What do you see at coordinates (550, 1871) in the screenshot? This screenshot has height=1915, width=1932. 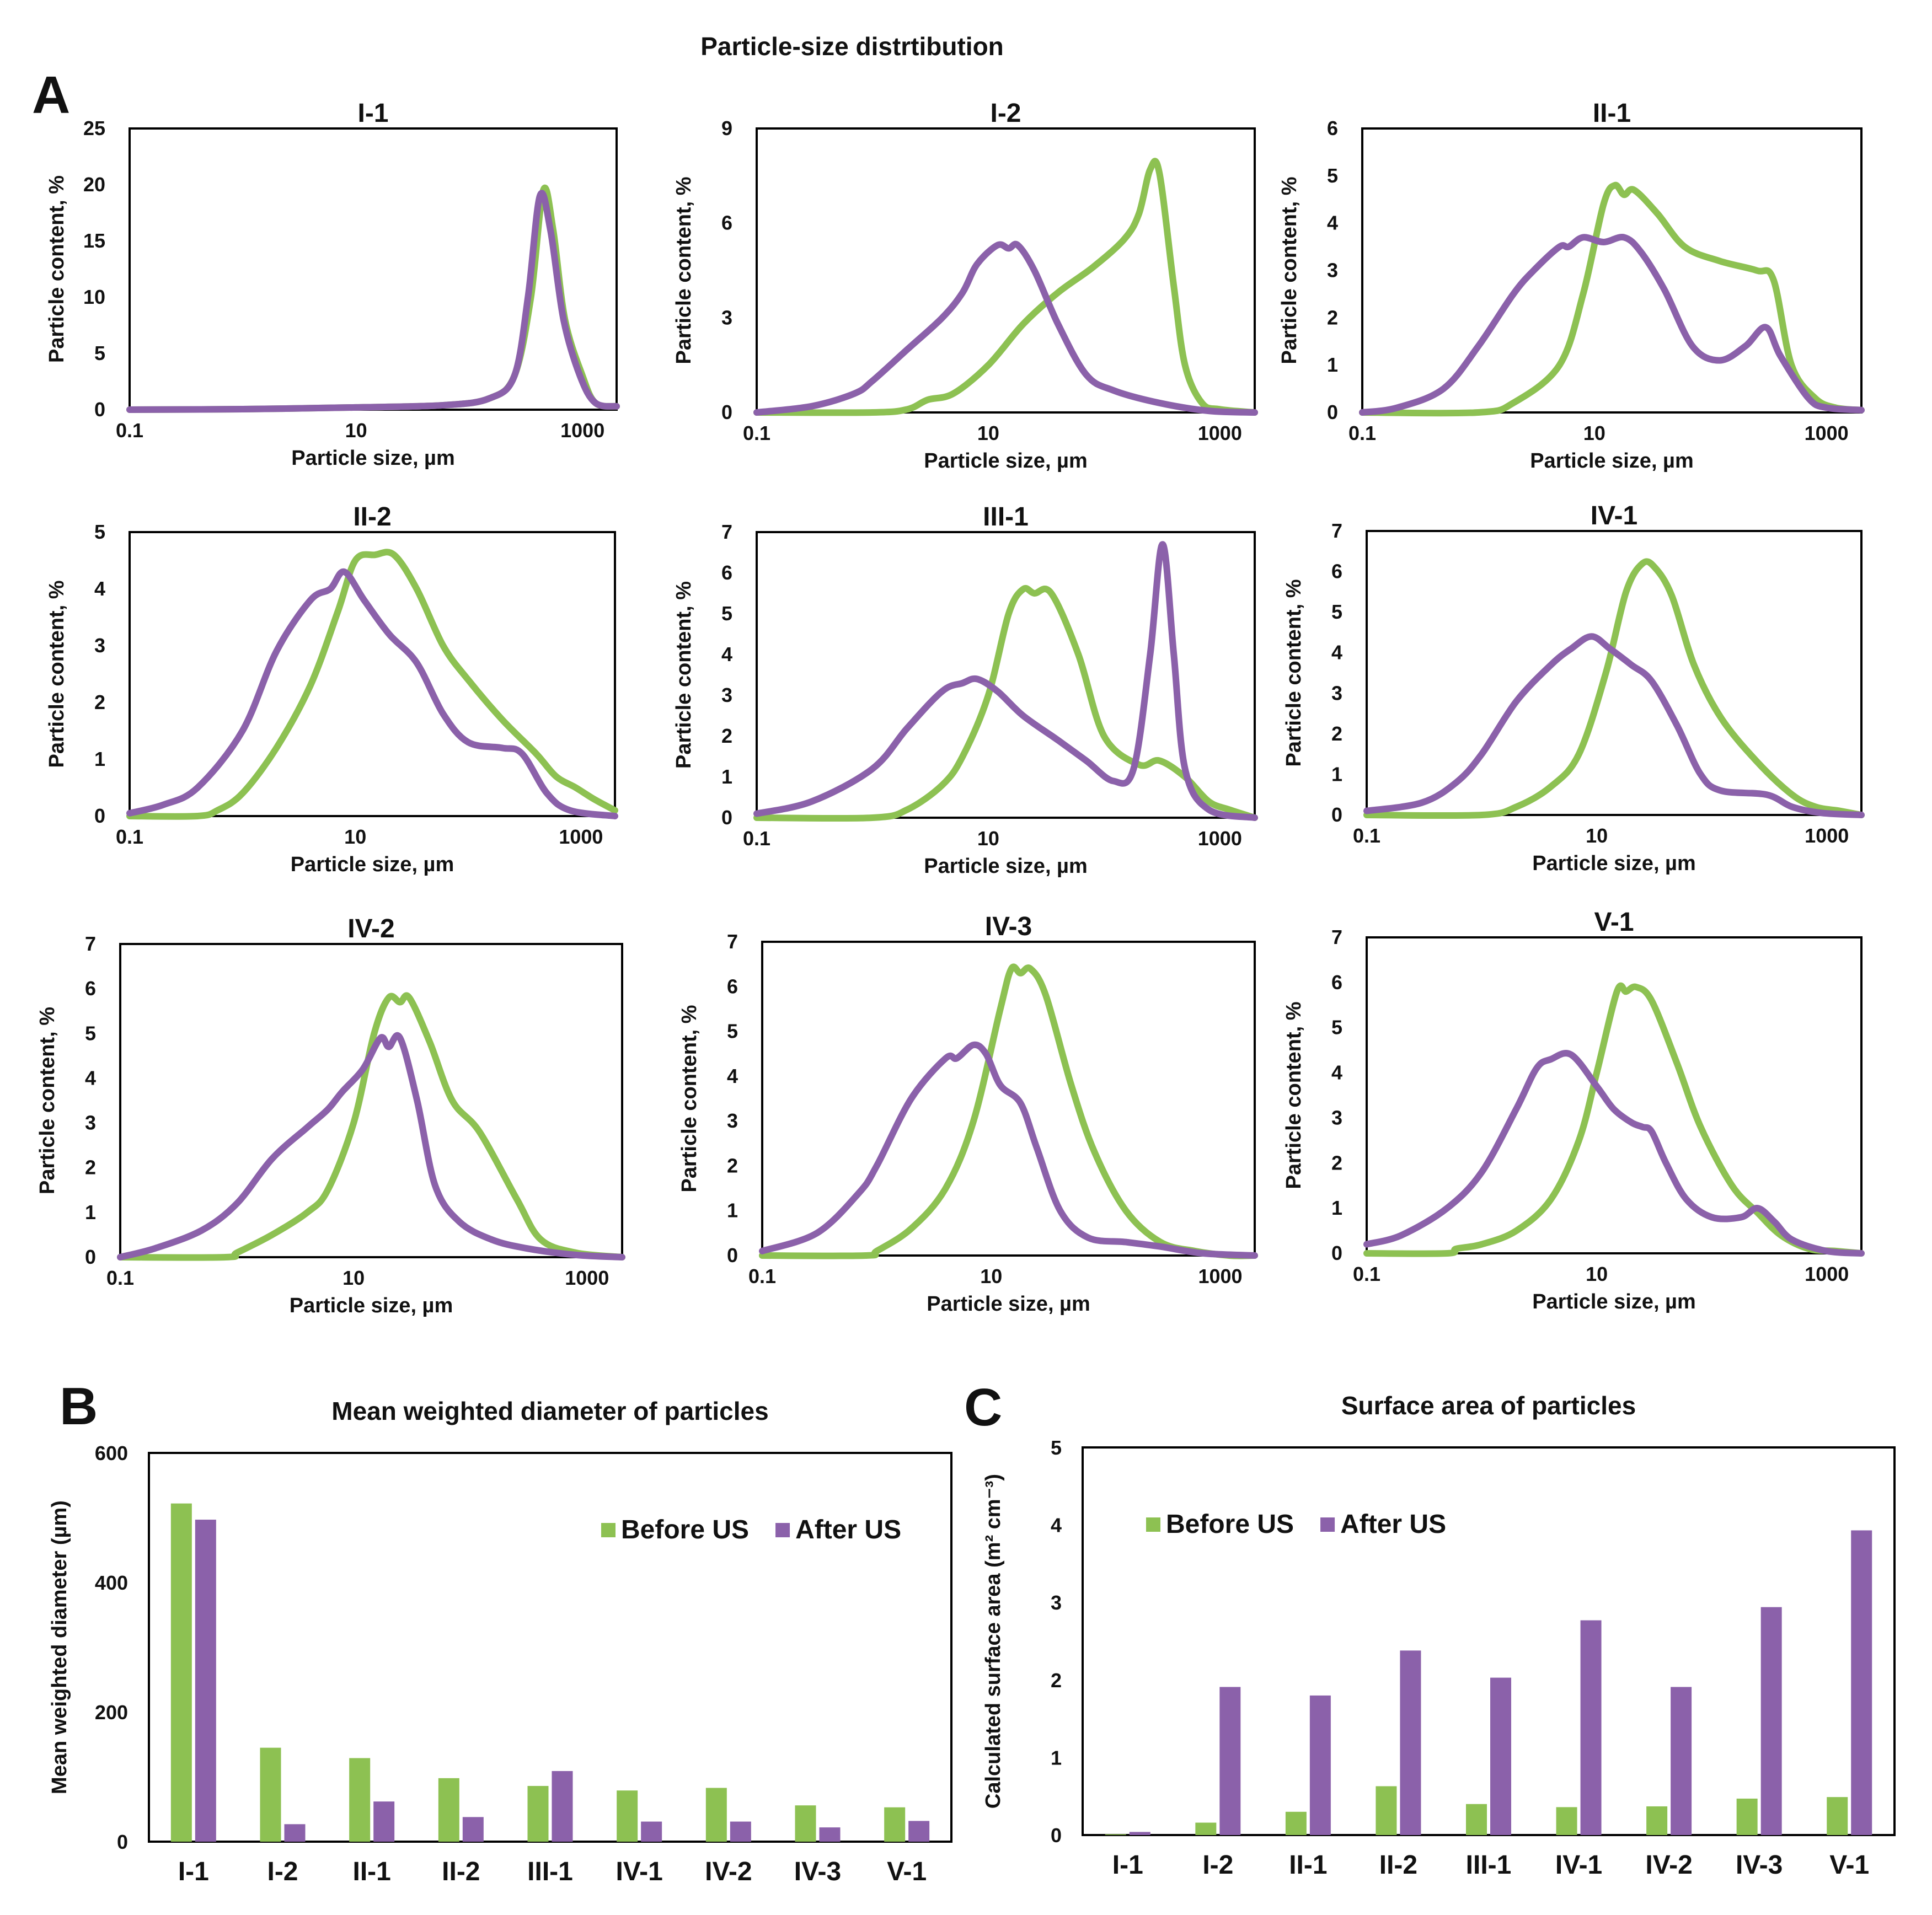 I see `x-tick-label: III-1` at bounding box center [550, 1871].